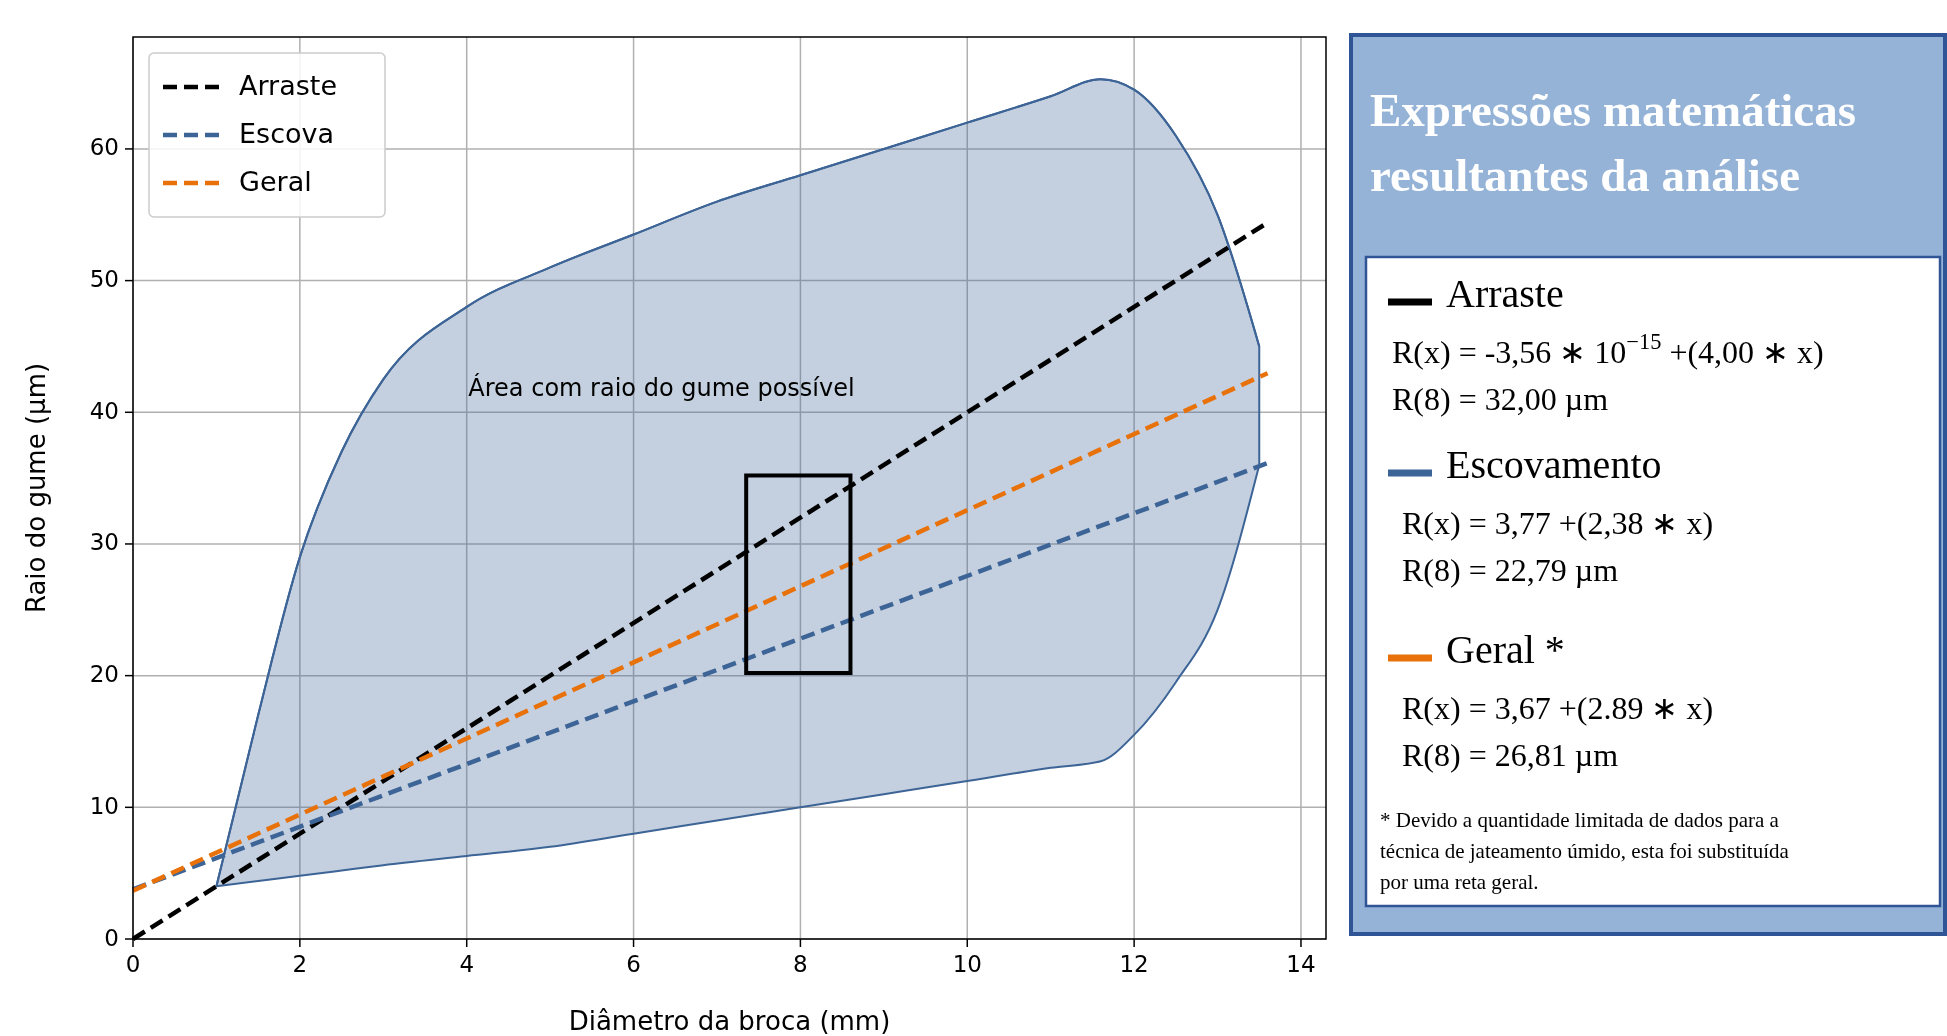 The image size is (1947, 1036). Describe the element at coordinates (800, 964) in the screenshot. I see `x-tick-label: 8` at that location.